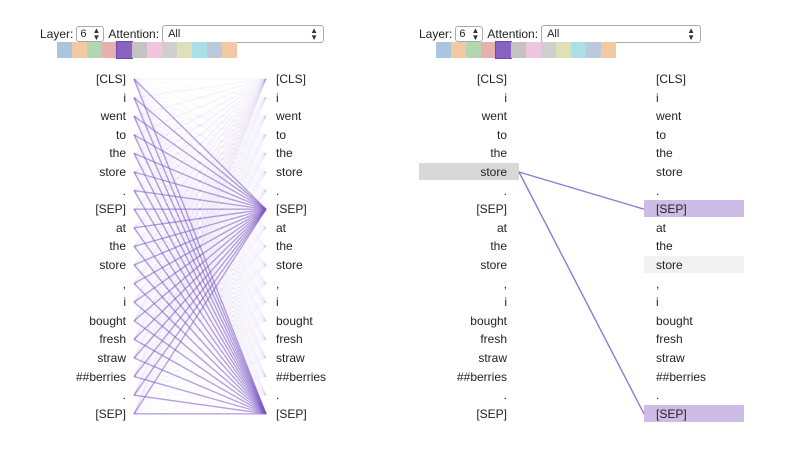 The height and width of the screenshot is (450, 800). What do you see at coordinates (290, 358) in the screenshot?
I see `left-target-token: straw` at bounding box center [290, 358].